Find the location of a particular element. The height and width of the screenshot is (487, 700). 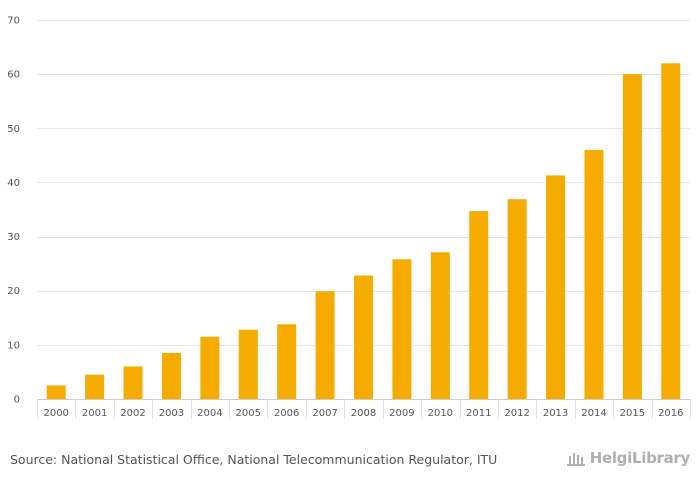

bar-2007 is located at coordinates (325, 345).